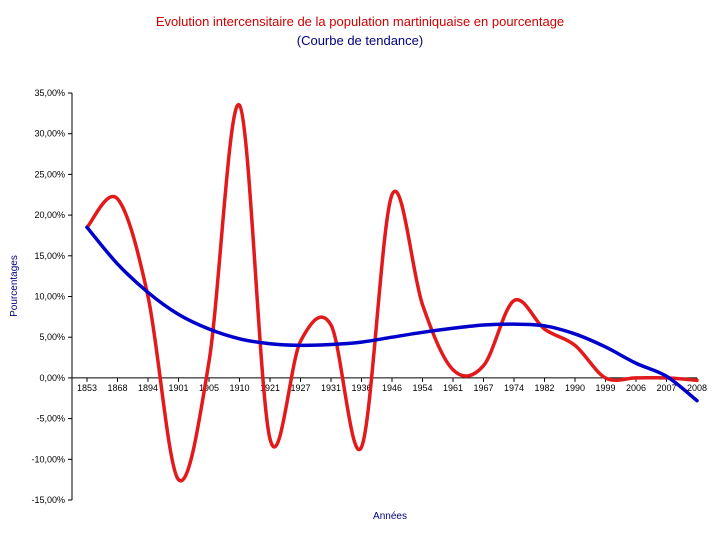  I want to click on y-tick-label: -15,00%, so click(48, 500).